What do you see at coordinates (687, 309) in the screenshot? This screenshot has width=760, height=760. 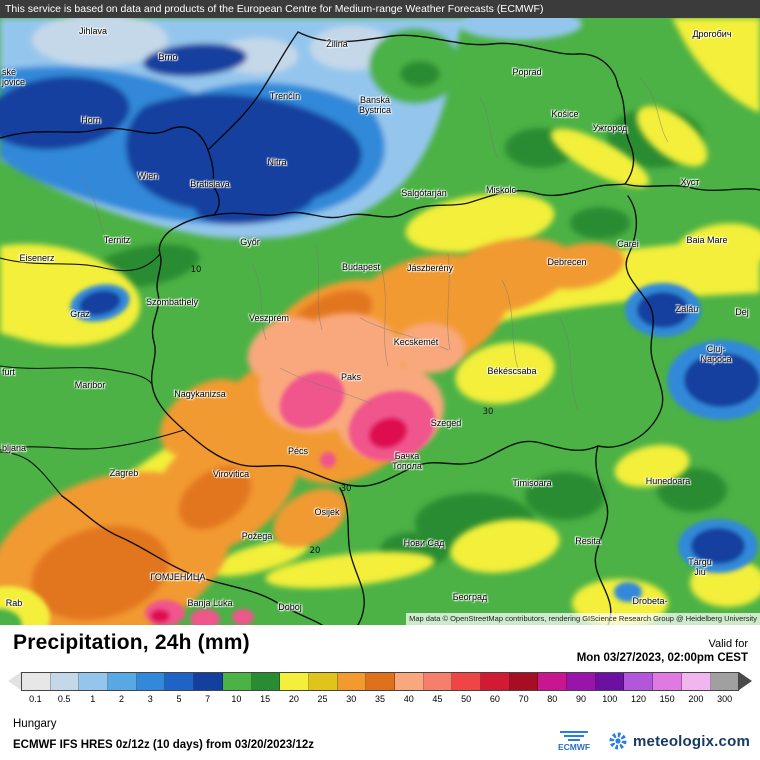 I see `city-label: Zalău` at bounding box center [687, 309].